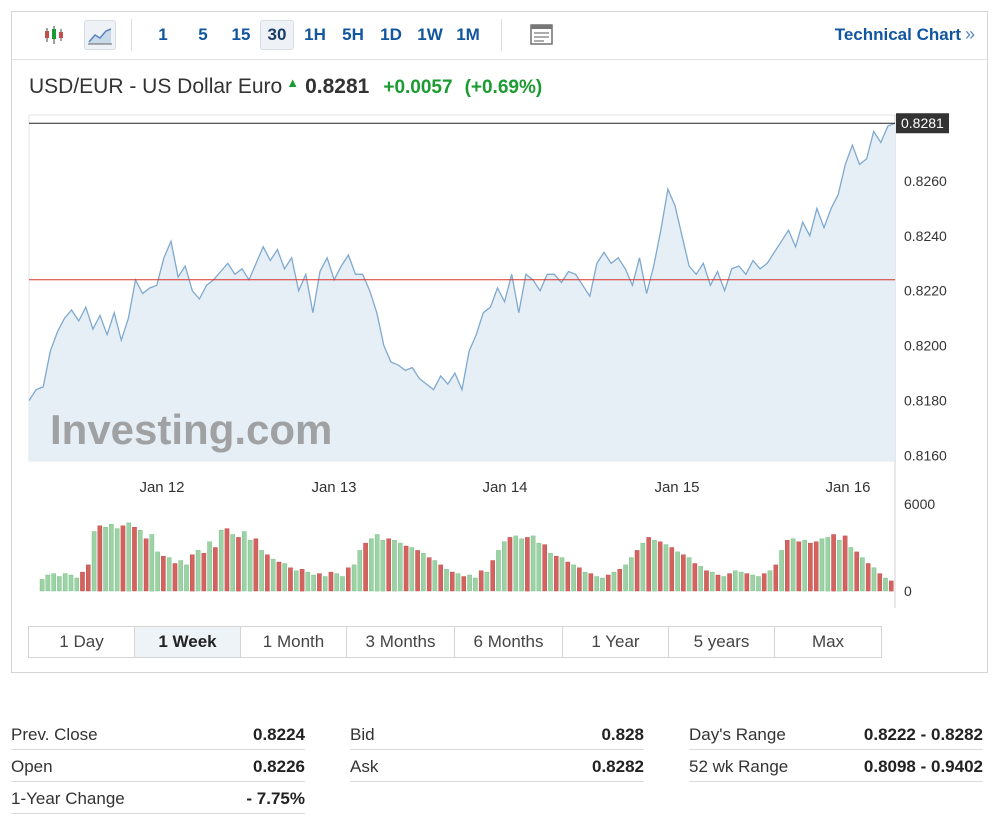 The height and width of the screenshot is (819, 1004). I want to click on interval-1w: 1W, so click(430, 34).